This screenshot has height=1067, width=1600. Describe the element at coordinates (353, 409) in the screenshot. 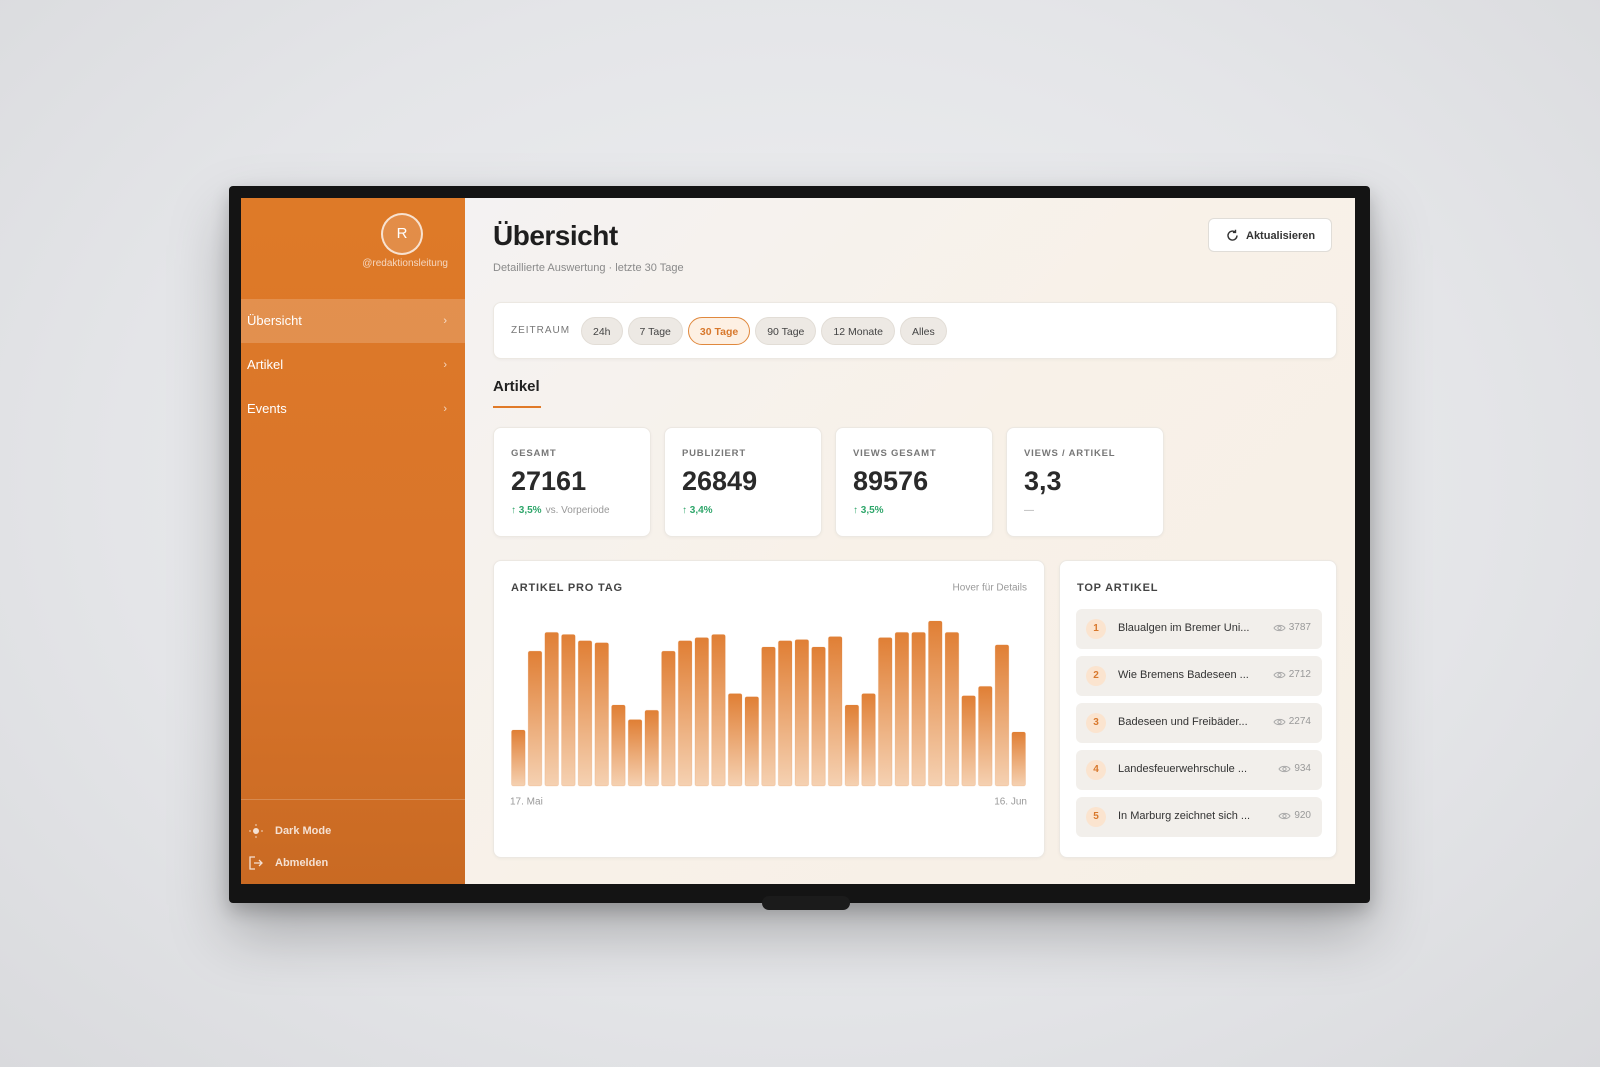

I see `nav-item: Events ›` at that location.